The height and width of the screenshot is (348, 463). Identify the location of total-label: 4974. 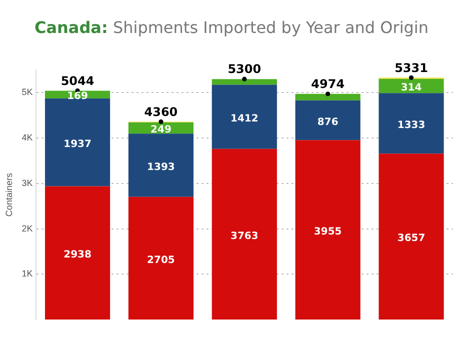
(328, 83).